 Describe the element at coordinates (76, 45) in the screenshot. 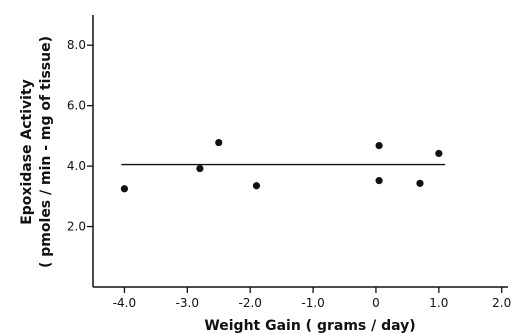

I see `y-tick-label: 8.0` at that location.